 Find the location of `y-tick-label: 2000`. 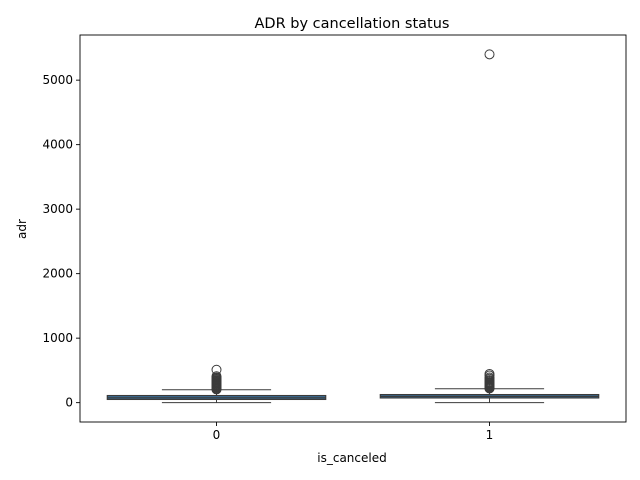

y-tick-label: 2000 is located at coordinates (57, 274).